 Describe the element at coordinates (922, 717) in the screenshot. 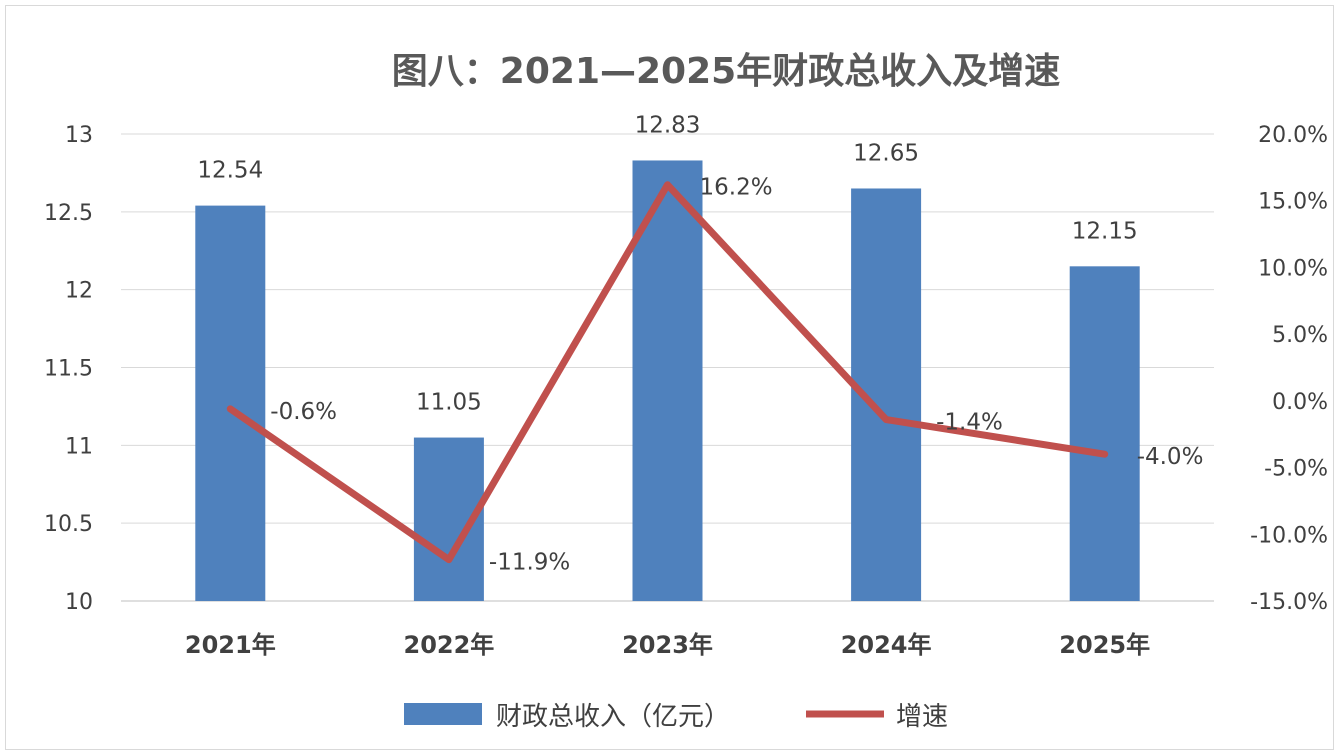

I see `legend-label-line: 增速` at that location.